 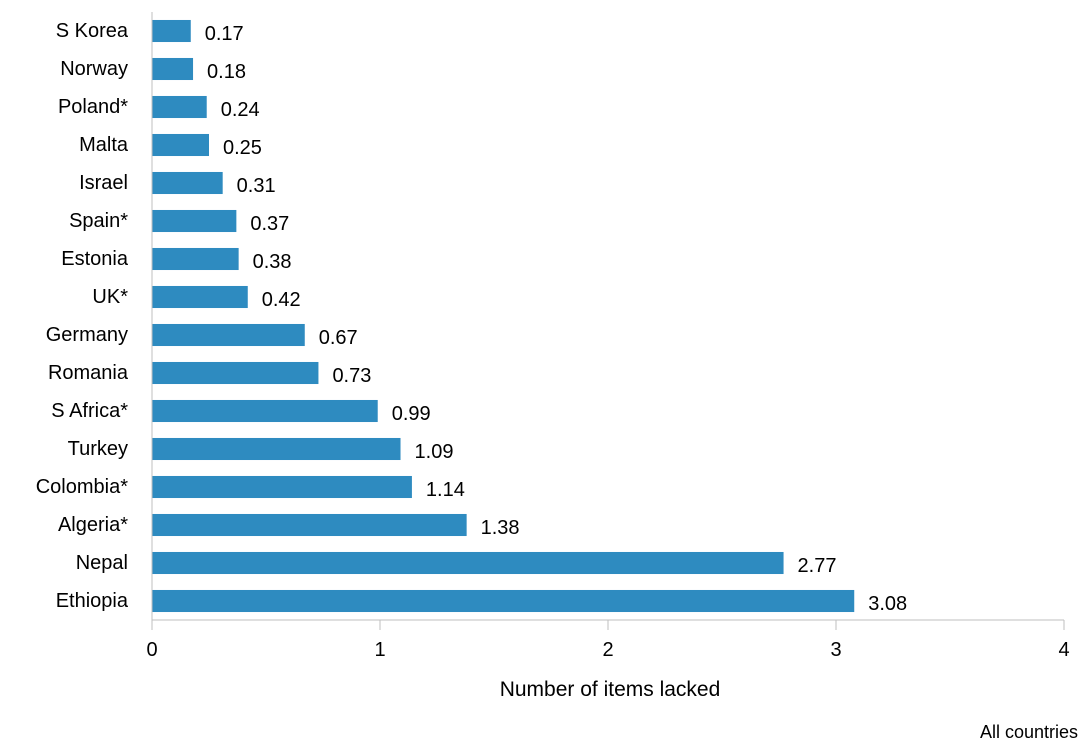 I want to click on category-label: S Korea, so click(x=92, y=31).